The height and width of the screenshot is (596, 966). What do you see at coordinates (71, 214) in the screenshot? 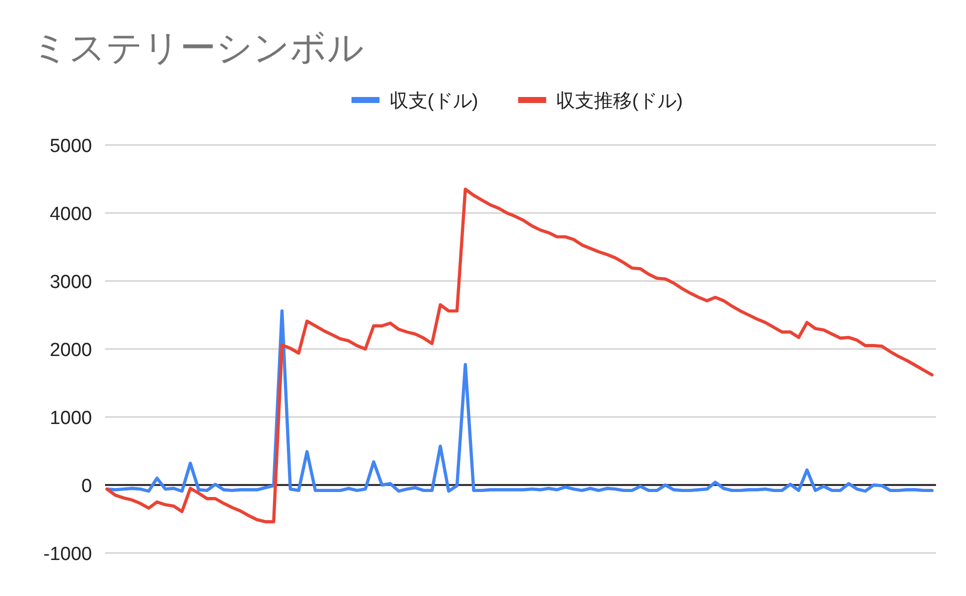
I see `y-tick-label: 4000` at bounding box center [71, 214].